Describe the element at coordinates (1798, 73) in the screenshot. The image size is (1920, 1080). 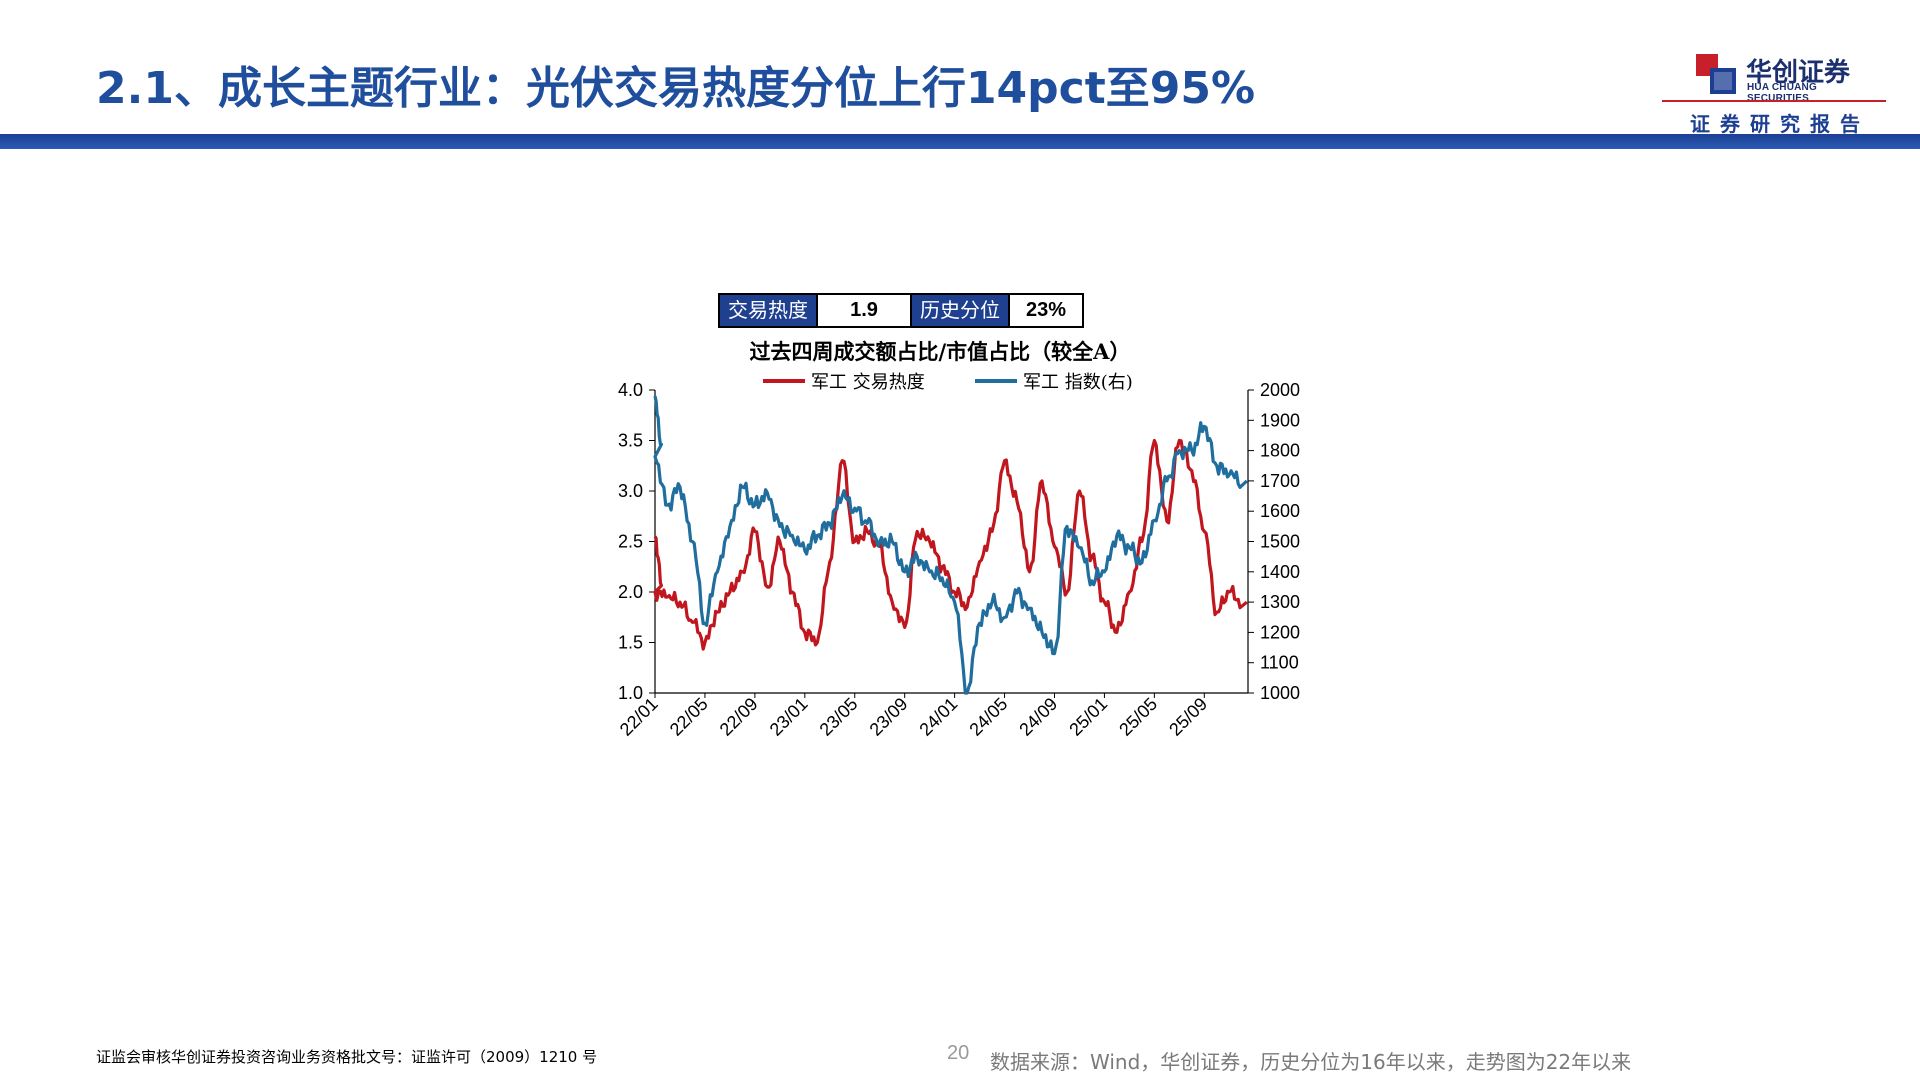
I see `brand-name-cn: 华创证券` at that location.